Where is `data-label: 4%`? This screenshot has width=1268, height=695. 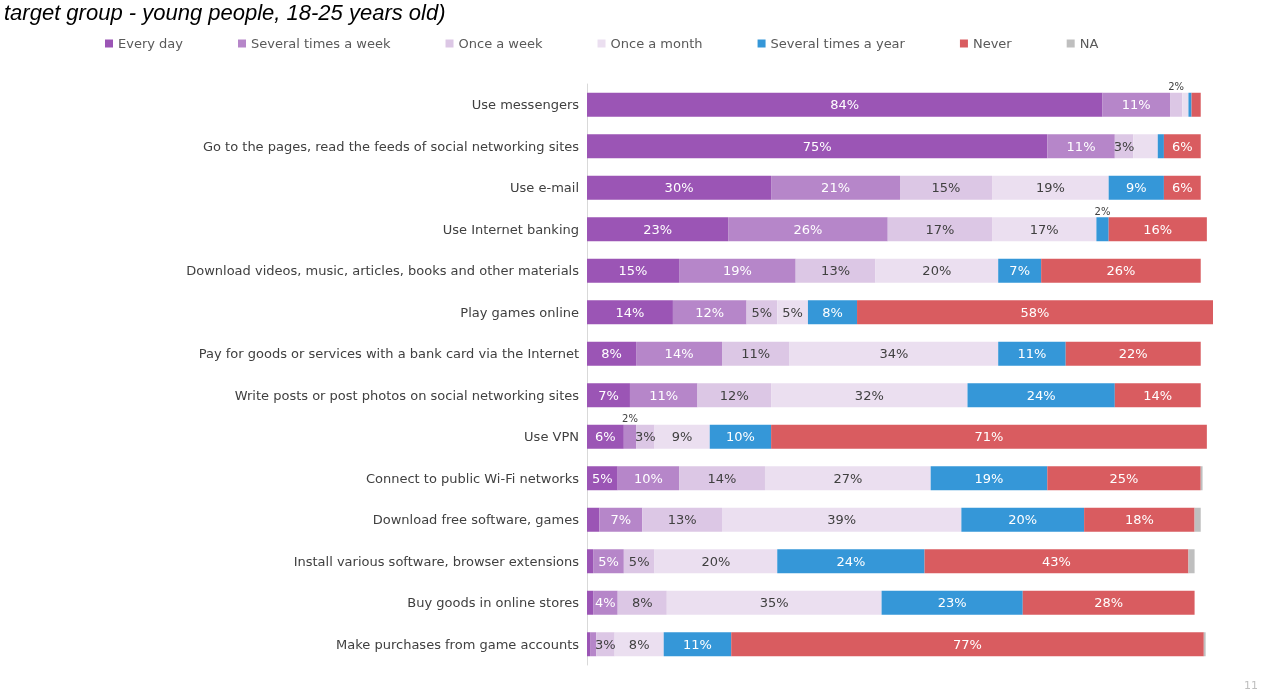
data-label: 4% is located at coordinates (605, 603).